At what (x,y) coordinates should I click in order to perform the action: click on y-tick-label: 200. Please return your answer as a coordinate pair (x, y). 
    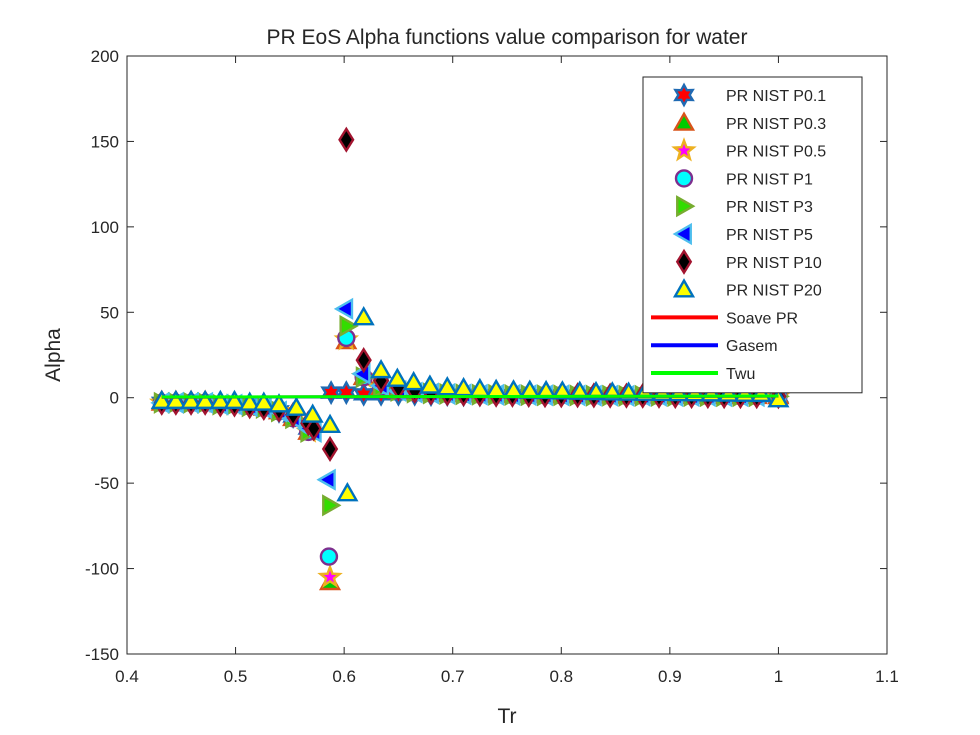
    Looking at the image, I should click on (105, 56).